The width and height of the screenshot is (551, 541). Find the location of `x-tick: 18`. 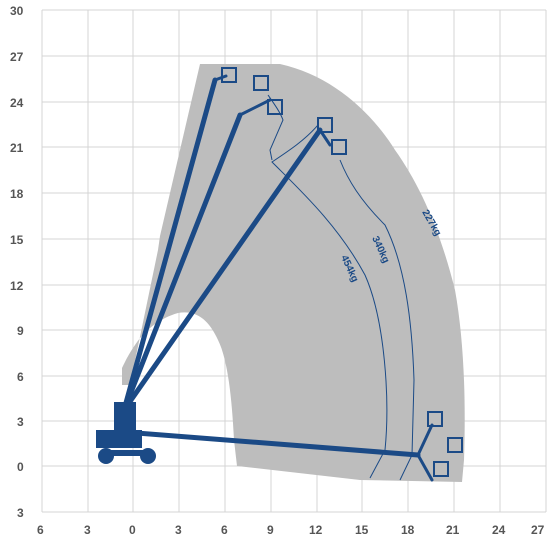

x-tick: 18 is located at coordinates (408, 530).